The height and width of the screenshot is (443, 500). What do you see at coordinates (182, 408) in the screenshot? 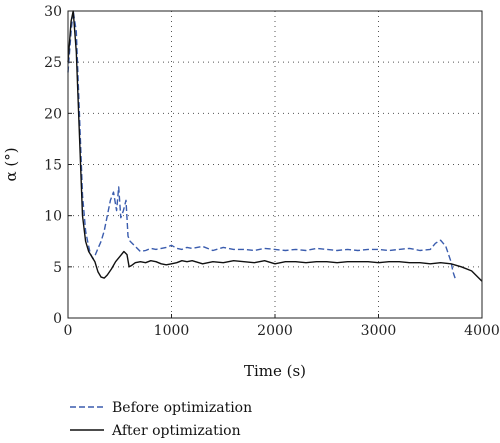
I see `legend-label-before: Before optimization` at bounding box center [182, 408].